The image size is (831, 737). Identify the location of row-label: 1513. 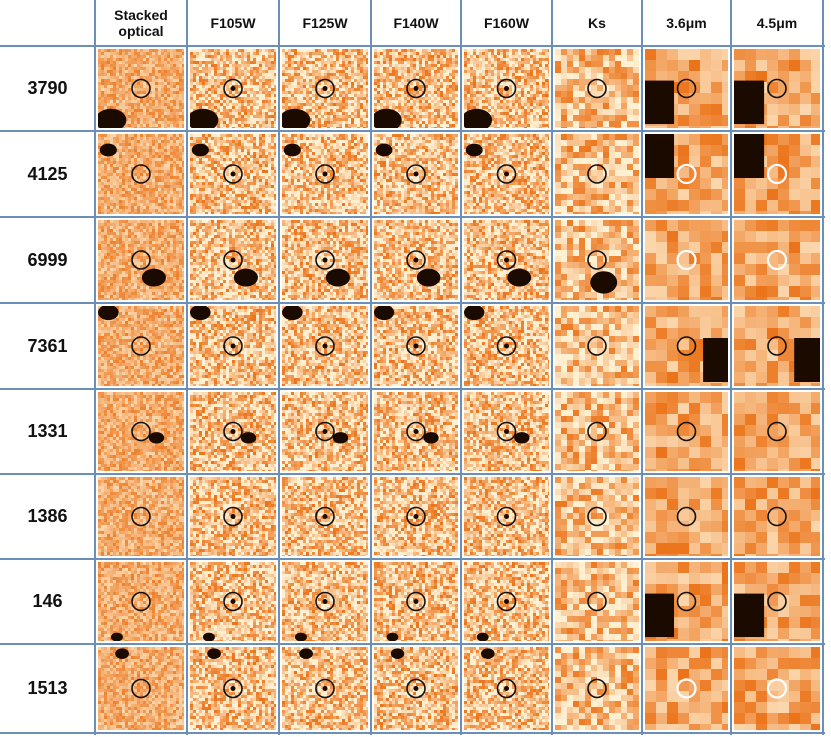
(47, 688).